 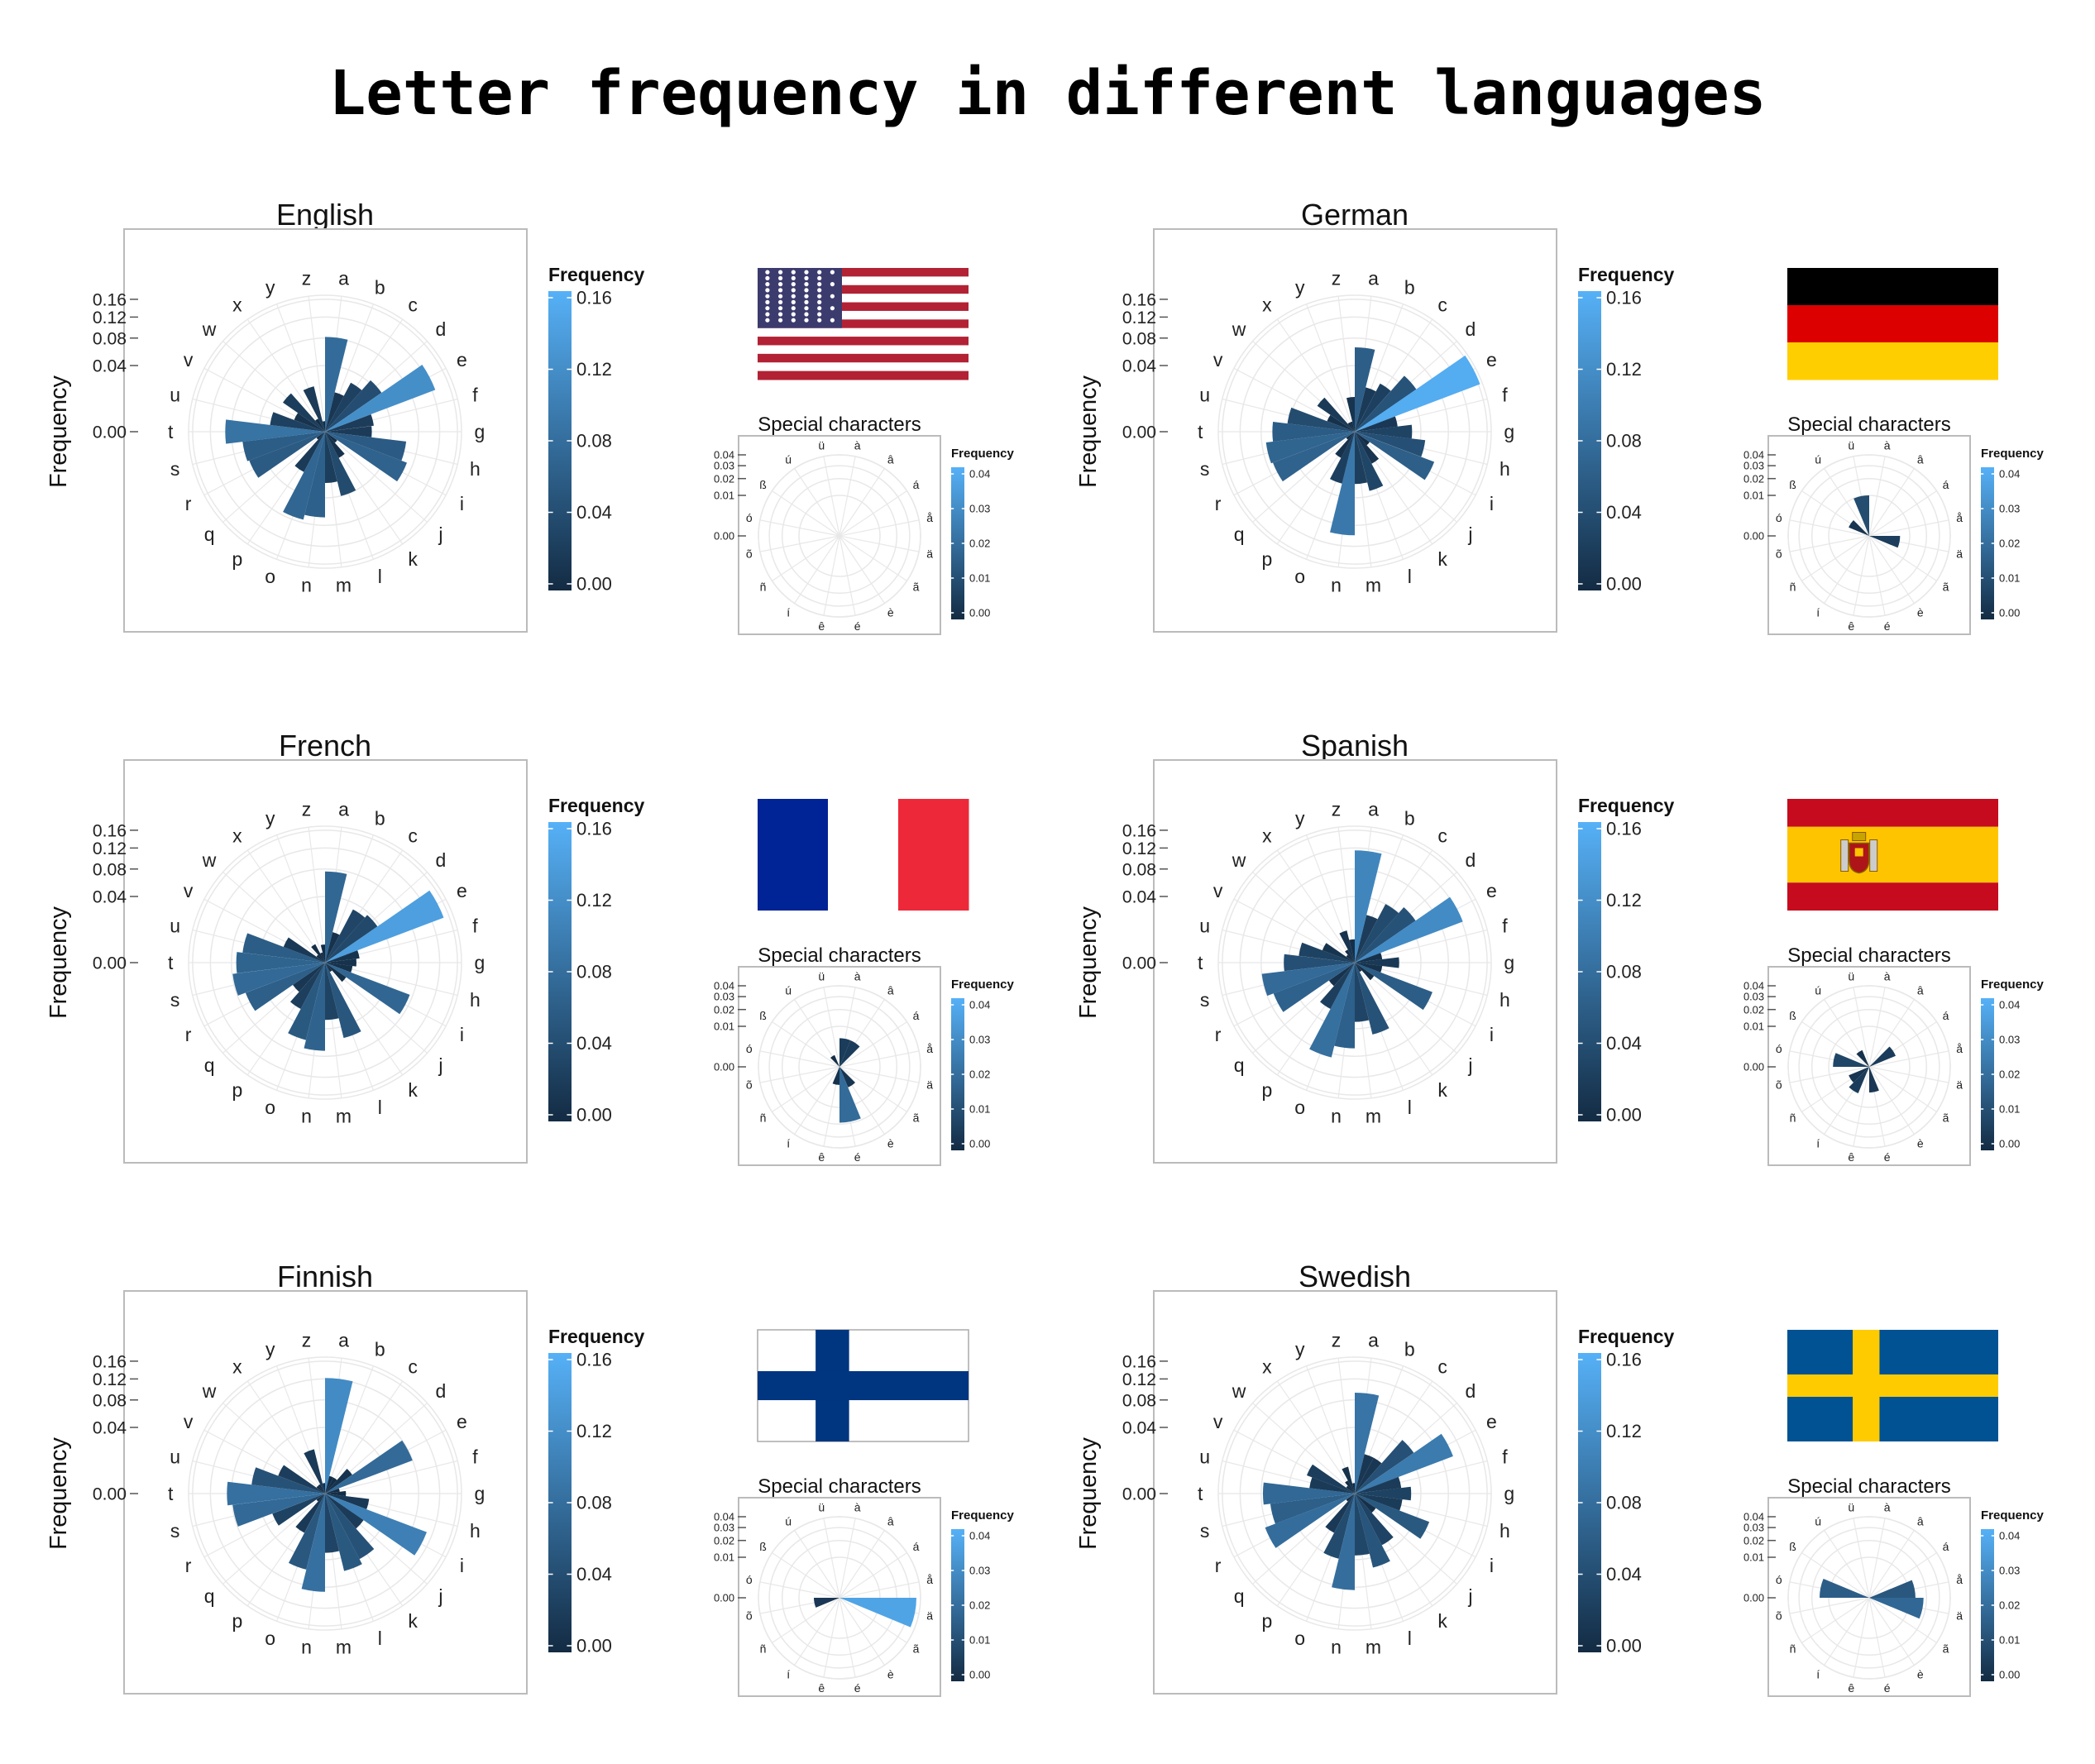 What do you see at coordinates (1218, 359) in the screenshot?
I see `german-main-category-label: v` at bounding box center [1218, 359].